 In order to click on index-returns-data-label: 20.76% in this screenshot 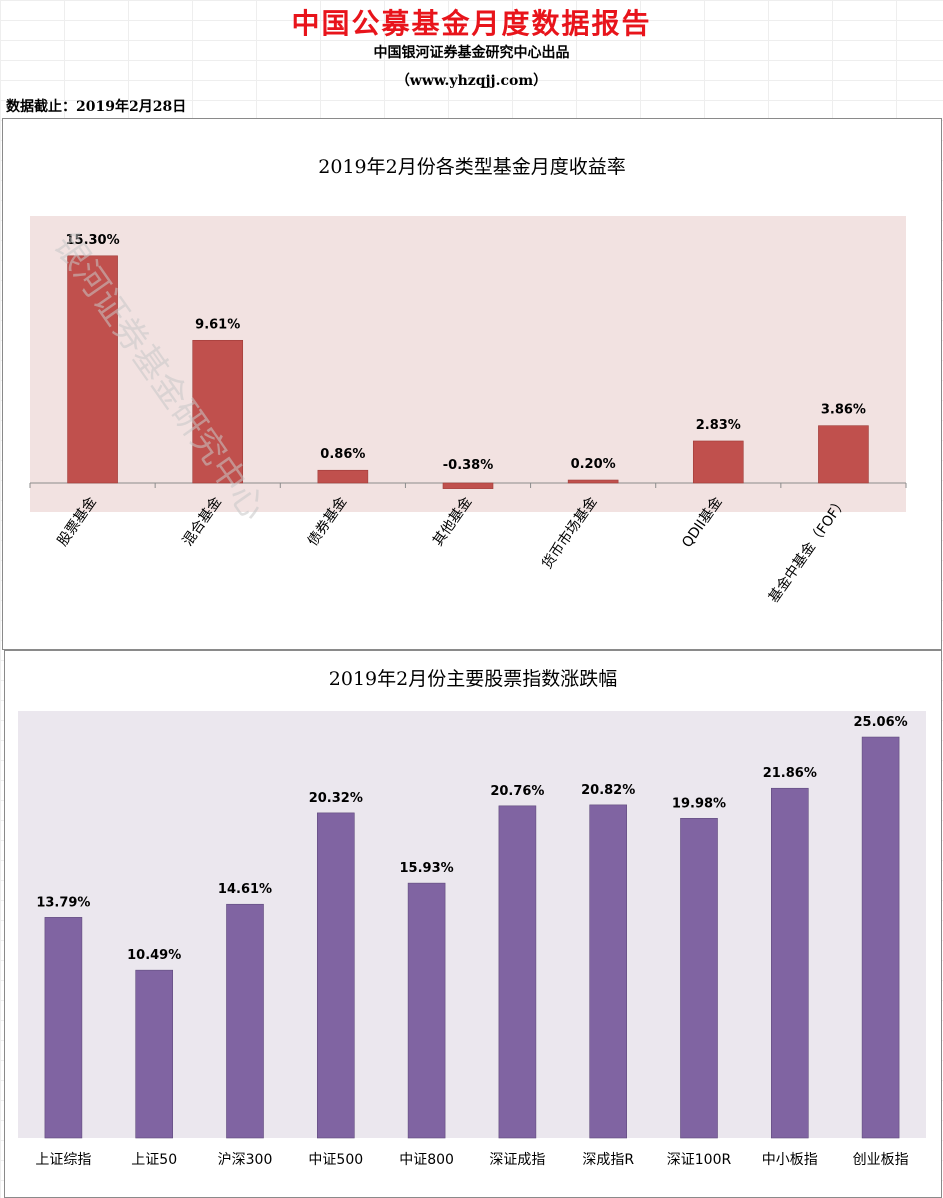, I will do `click(517, 791)`.